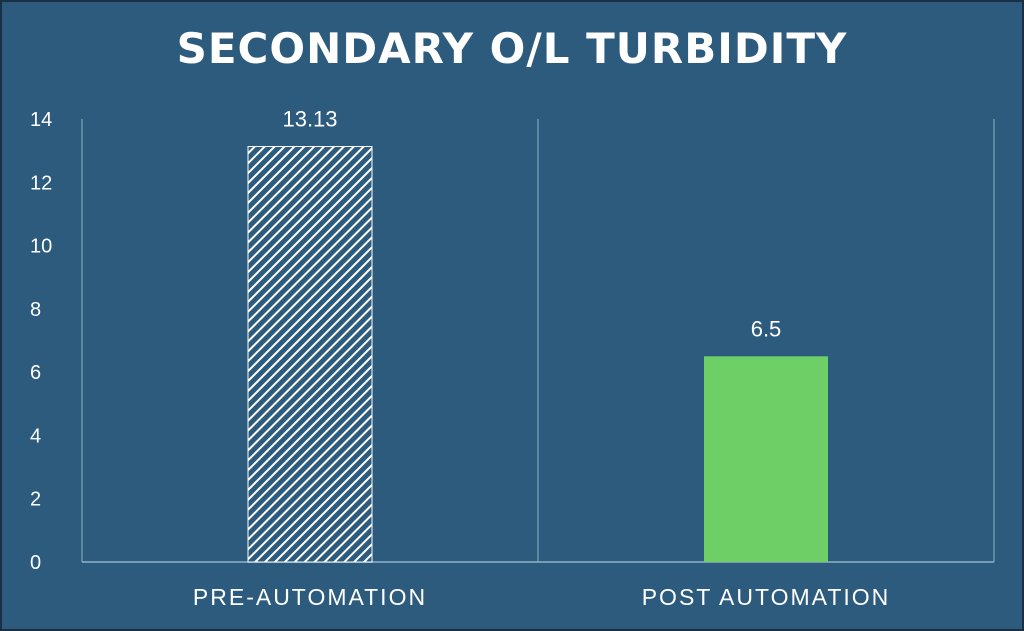 The image size is (1024, 631). I want to click on x-category-label: POST AUTOMATION, so click(766, 597).